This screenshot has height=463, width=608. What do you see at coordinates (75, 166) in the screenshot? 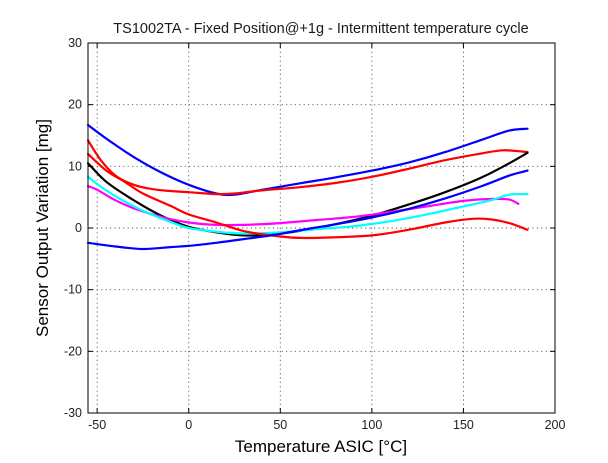
I see `y-tick-label: 10` at bounding box center [75, 166].